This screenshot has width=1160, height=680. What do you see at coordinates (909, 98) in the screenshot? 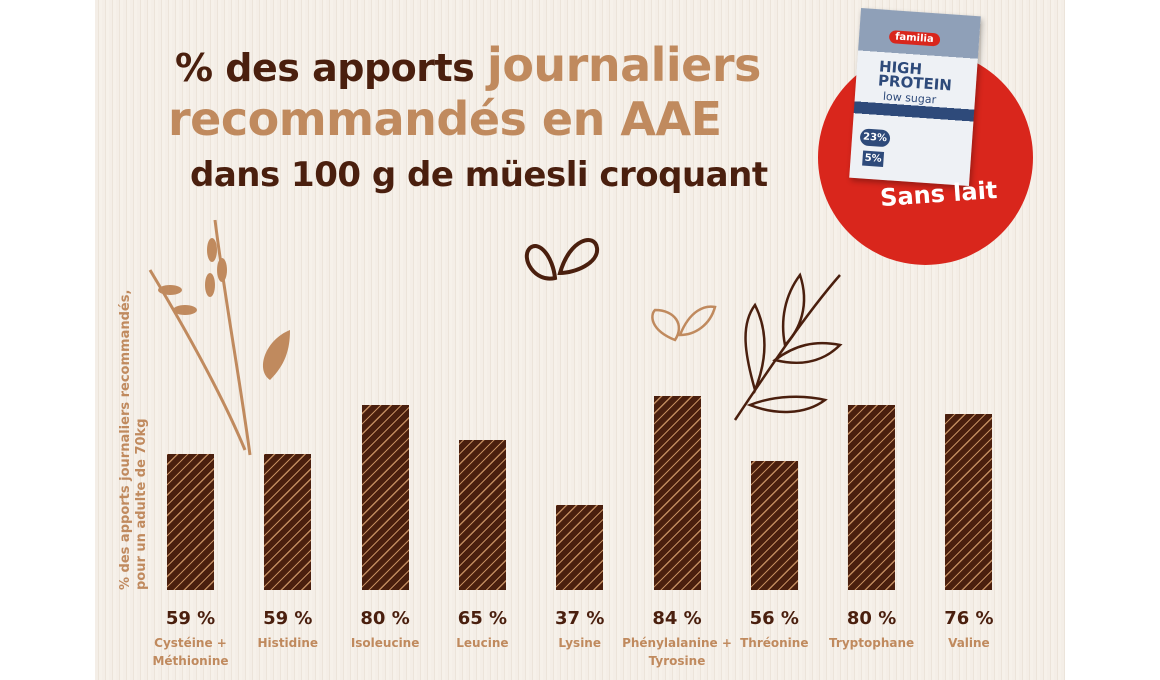
I see `product-sub: low sugar` at bounding box center [909, 98].